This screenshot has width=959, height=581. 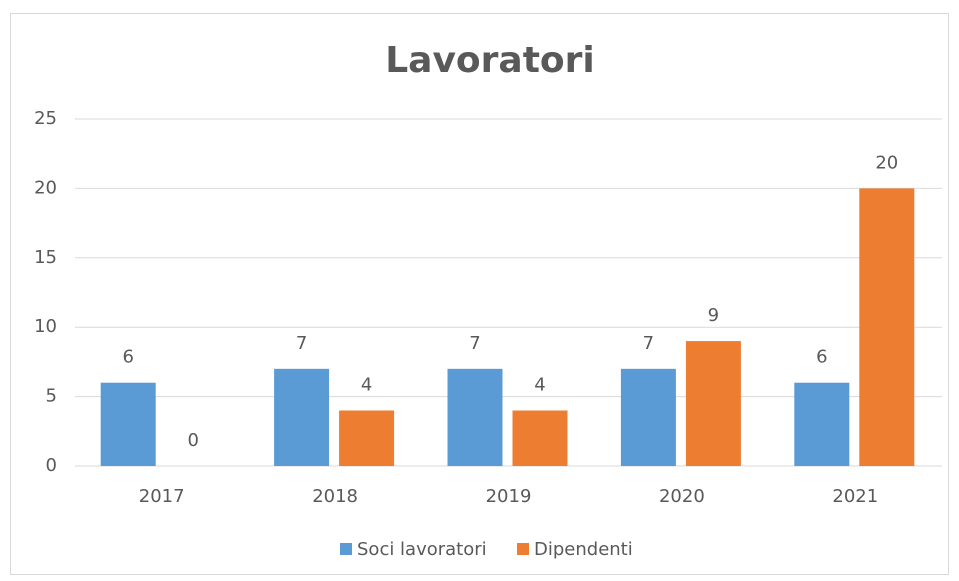 What do you see at coordinates (162, 496) in the screenshot?
I see `x-tick-label: 2017` at bounding box center [162, 496].